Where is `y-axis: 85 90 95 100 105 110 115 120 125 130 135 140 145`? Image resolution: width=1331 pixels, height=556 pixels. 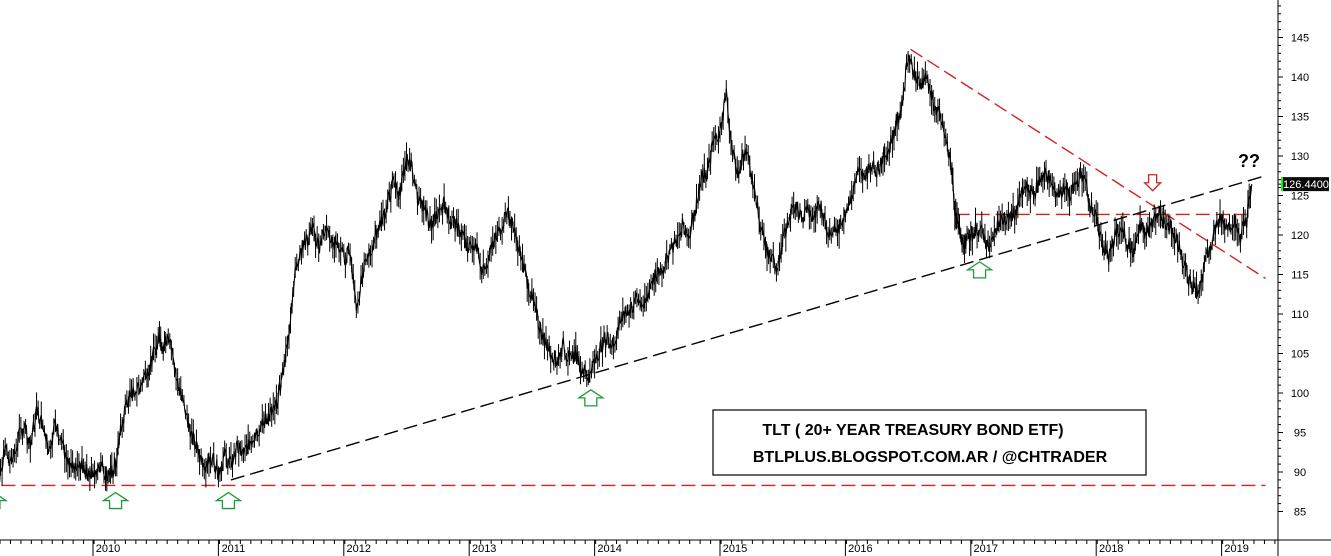
y-axis: 85 90 95 100 105 110 115 120 125 130 135 140 145 is located at coordinates (1293, 262).